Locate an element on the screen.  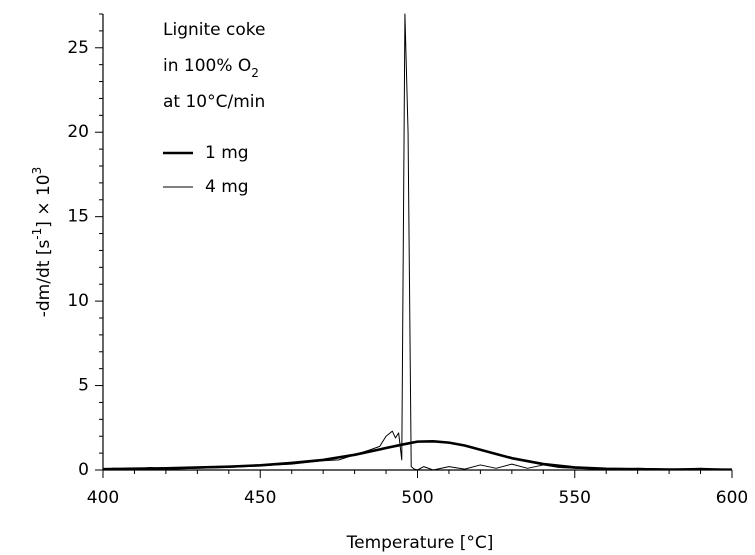
y-tick-label: 20 is located at coordinates (78, 132).